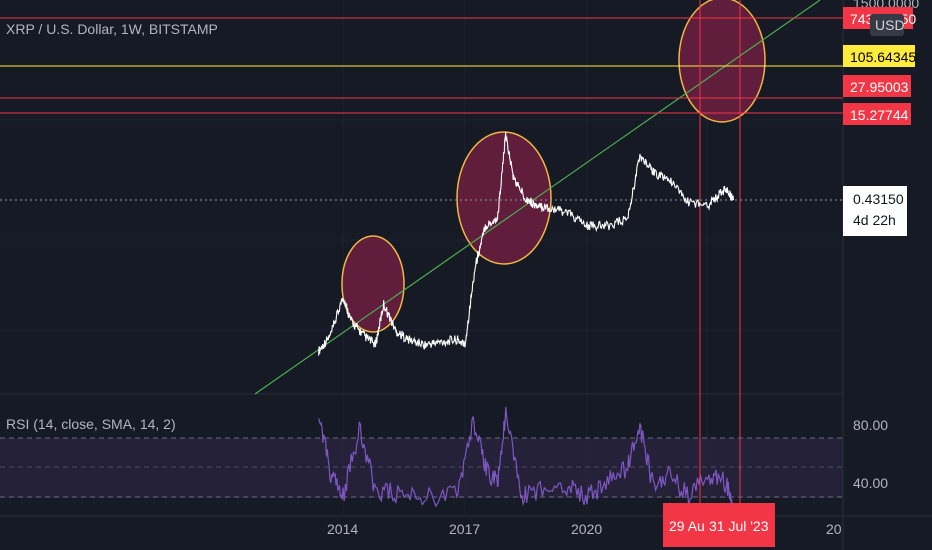 The image size is (932, 550). I want to click on chart-title: XRP / U.S. Dollar, 1W, BITSTAMP, so click(112, 29).